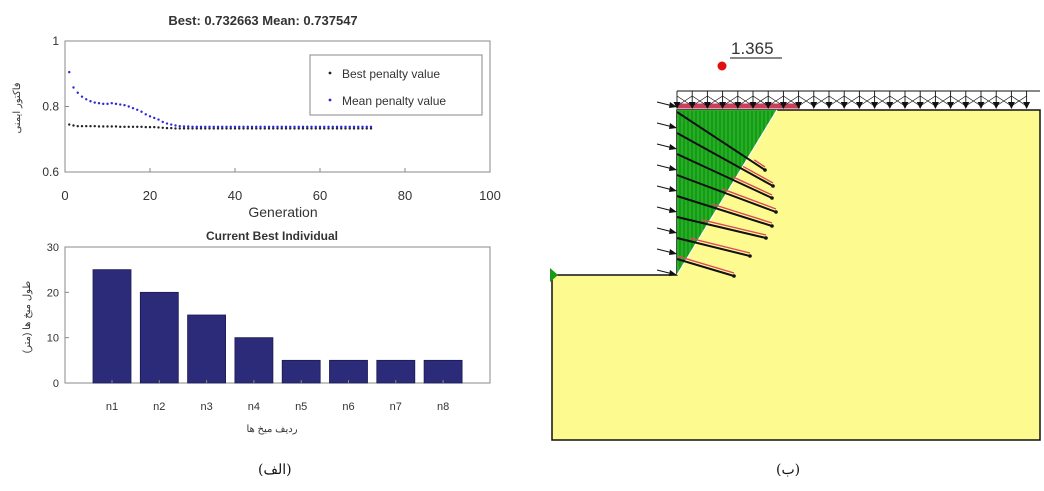  I want to click on y-tick-label: 0.6, so click(50, 172).